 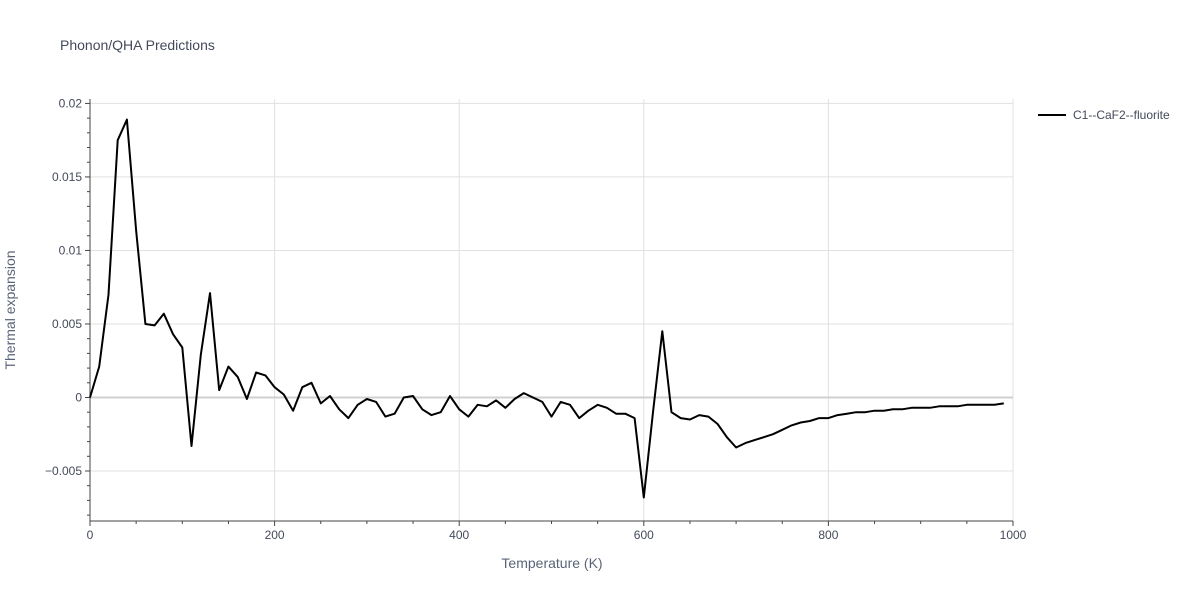 I want to click on x-tick-label: 1000, so click(x=1013, y=535).